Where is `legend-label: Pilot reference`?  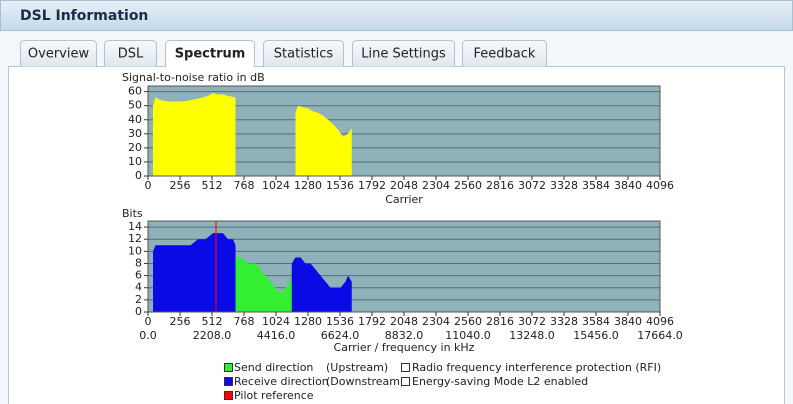
legend-label: Pilot reference is located at coordinates (274, 395).